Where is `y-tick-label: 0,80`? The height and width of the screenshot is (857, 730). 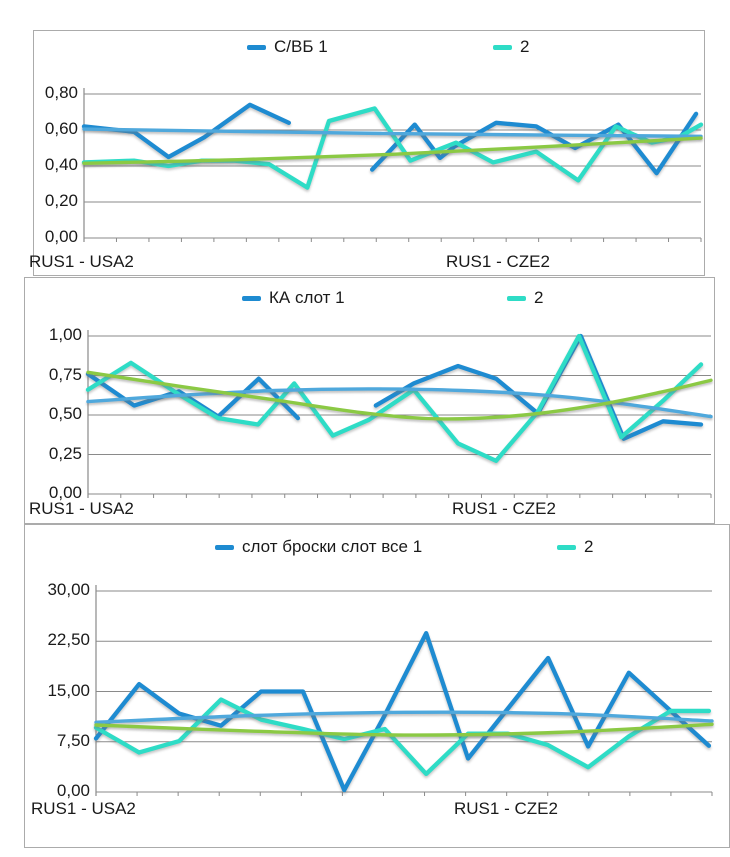 y-tick-label: 0,80 is located at coordinates (61, 92).